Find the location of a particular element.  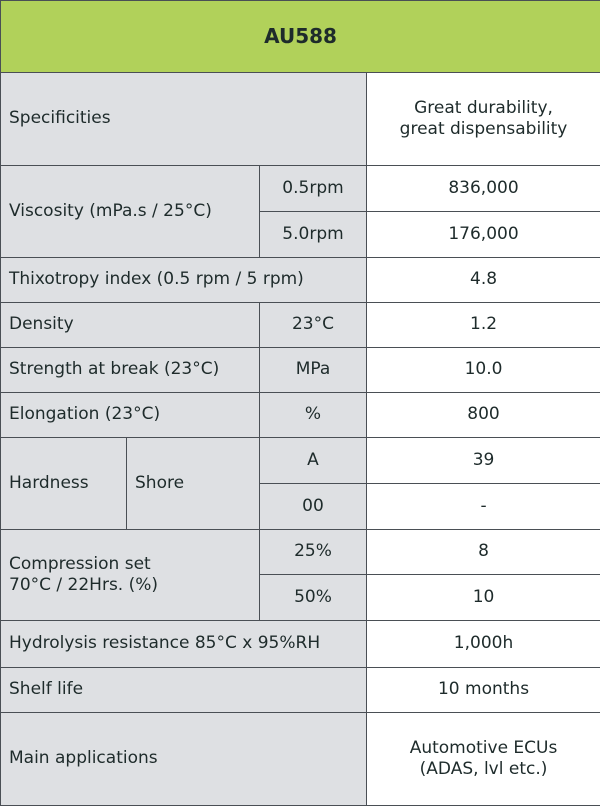

hardness-value-1: 39 is located at coordinates (483, 461).